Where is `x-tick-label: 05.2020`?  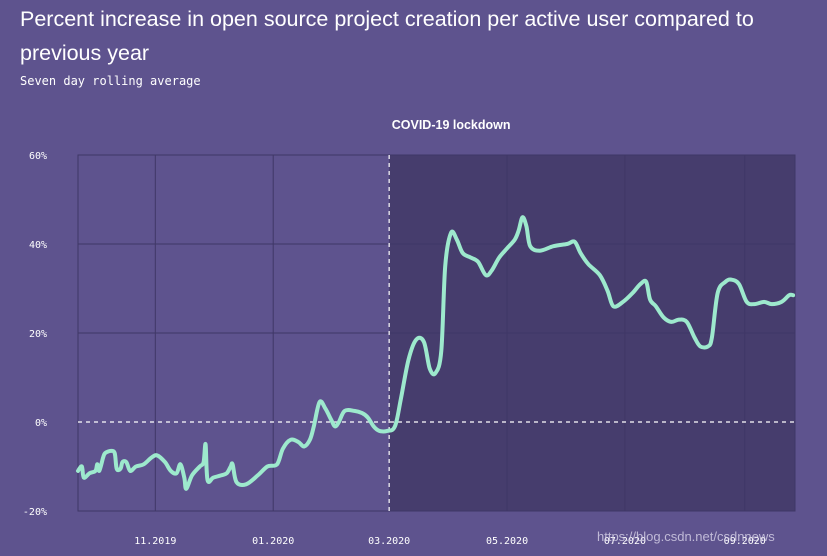 x-tick-label: 05.2020 is located at coordinates (507, 541).